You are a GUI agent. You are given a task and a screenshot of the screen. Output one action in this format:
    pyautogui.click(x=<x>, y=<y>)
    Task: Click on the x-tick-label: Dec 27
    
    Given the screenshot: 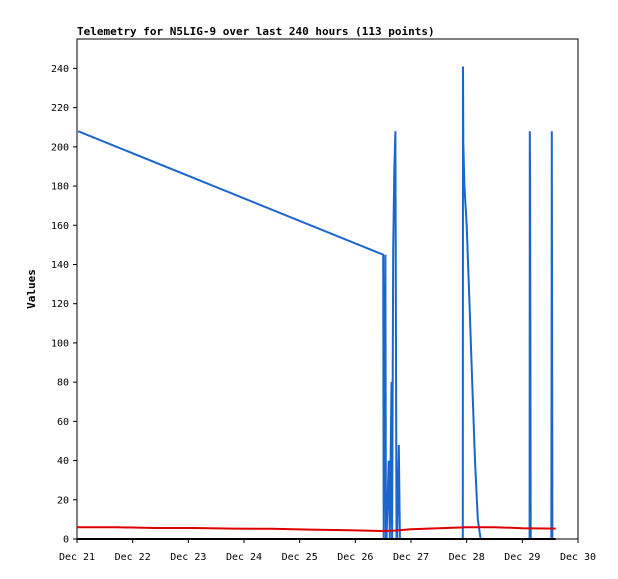 What is the action you would take?
    pyautogui.click(x=411, y=557)
    